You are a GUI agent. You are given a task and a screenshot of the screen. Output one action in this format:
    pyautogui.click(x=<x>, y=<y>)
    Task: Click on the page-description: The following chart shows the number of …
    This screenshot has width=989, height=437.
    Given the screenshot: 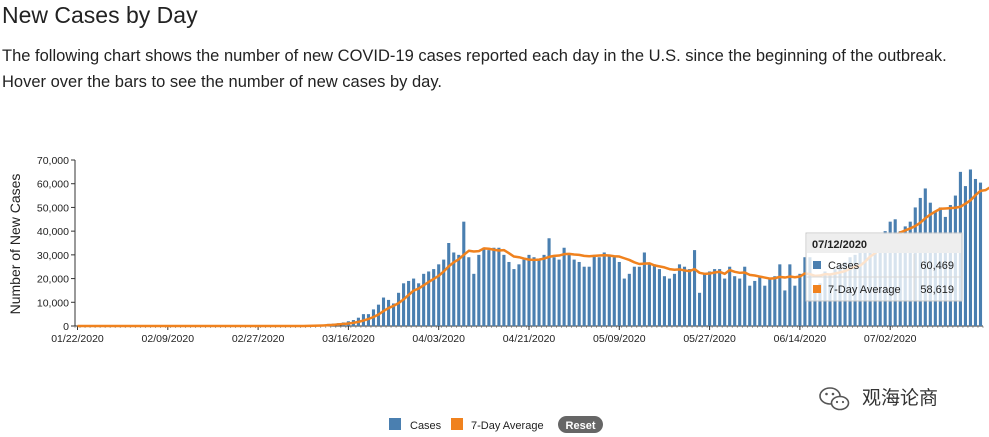 What is the action you would take?
    pyautogui.click(x=474, y=69)
    